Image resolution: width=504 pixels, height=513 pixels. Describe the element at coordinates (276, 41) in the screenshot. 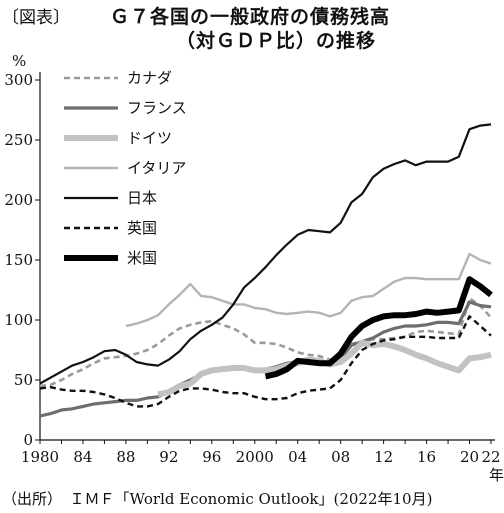

I see `chart-title-line2: （対ＧＤＰ比）の推移` at that location.